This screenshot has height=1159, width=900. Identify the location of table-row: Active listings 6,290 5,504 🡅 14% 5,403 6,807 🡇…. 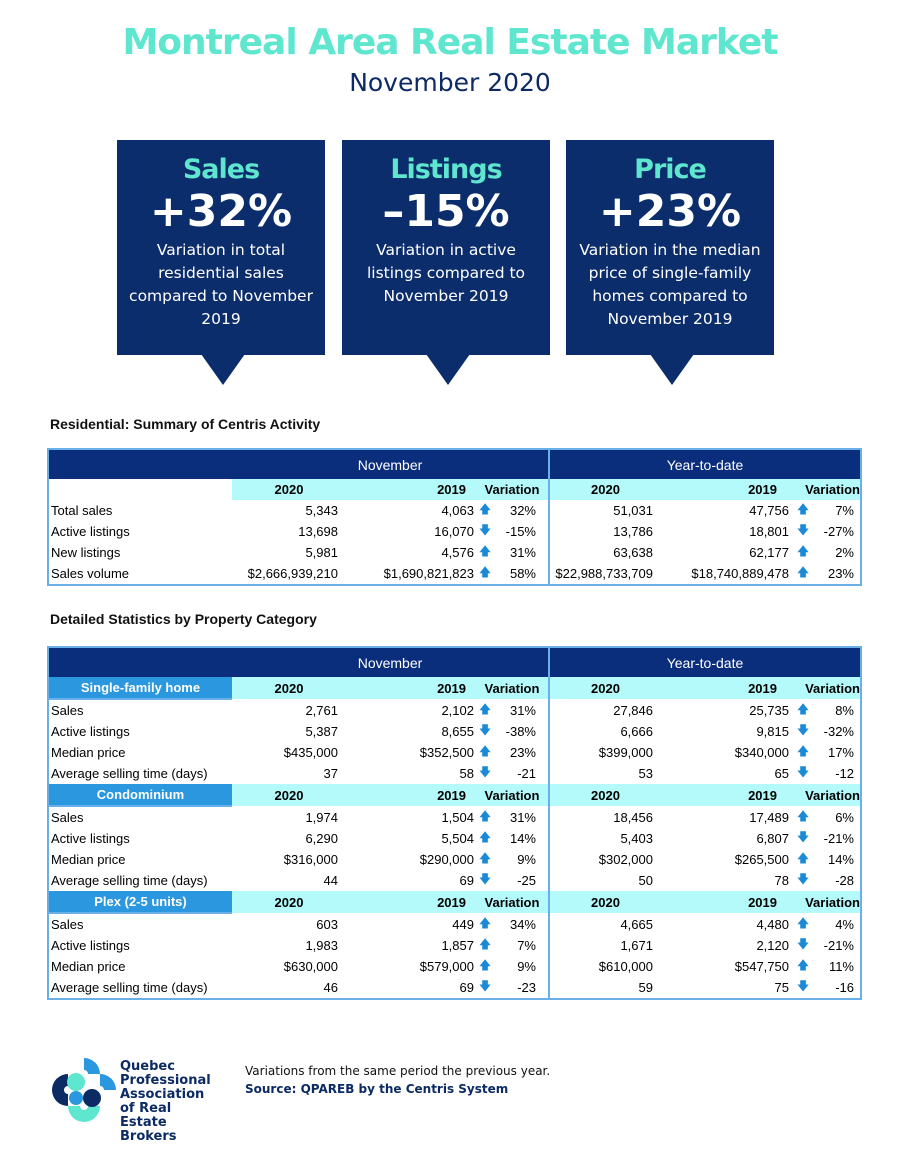
(454, 838).